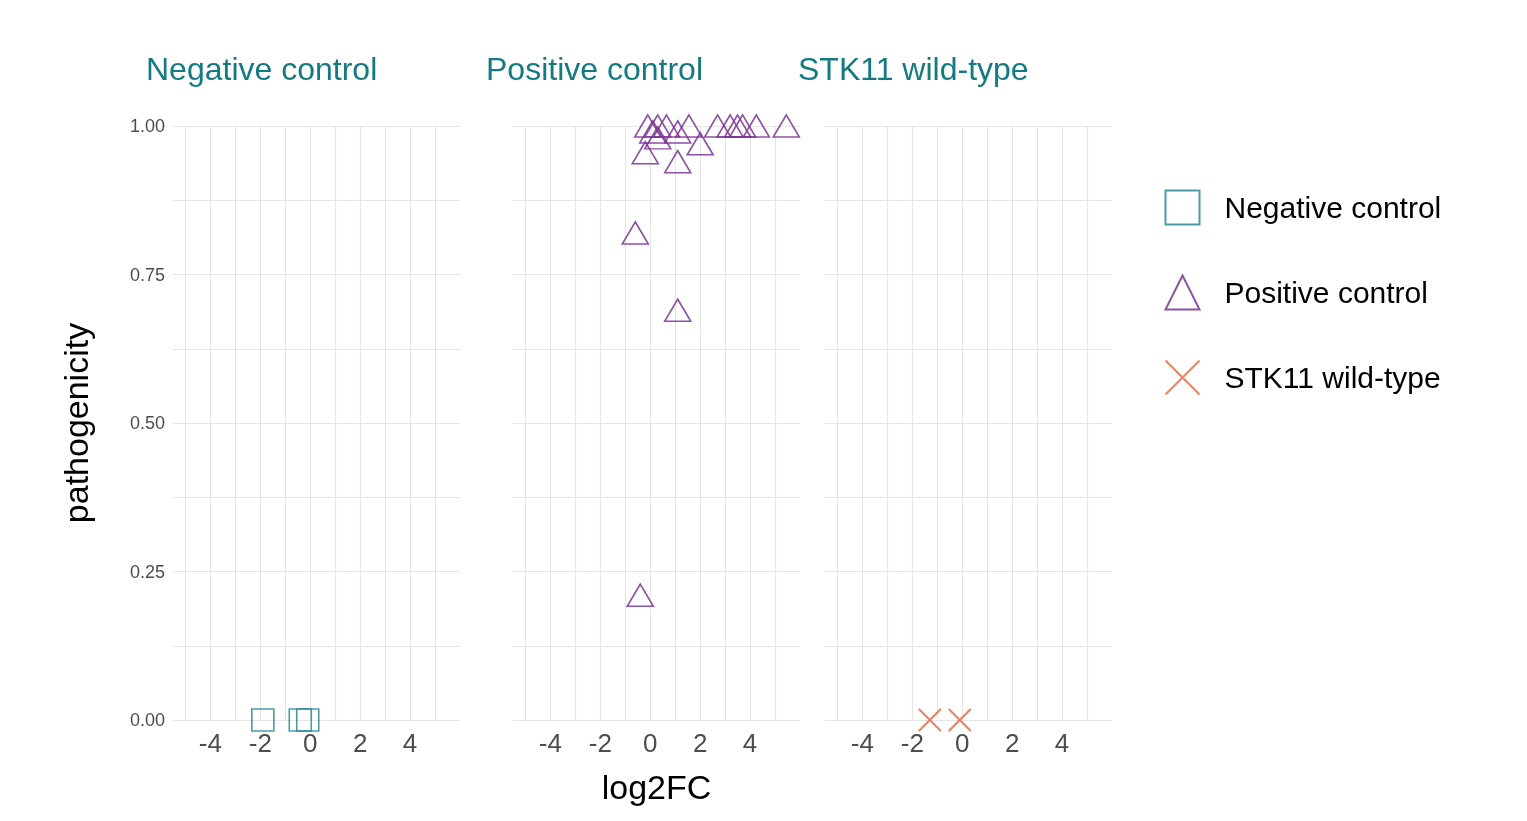 The height and width of the screenshot is (821, 1527). What do you see at coordinates (594, 69) in the screenshot?
I see `chart-title: Positive control` at bounding box center [594, 69].